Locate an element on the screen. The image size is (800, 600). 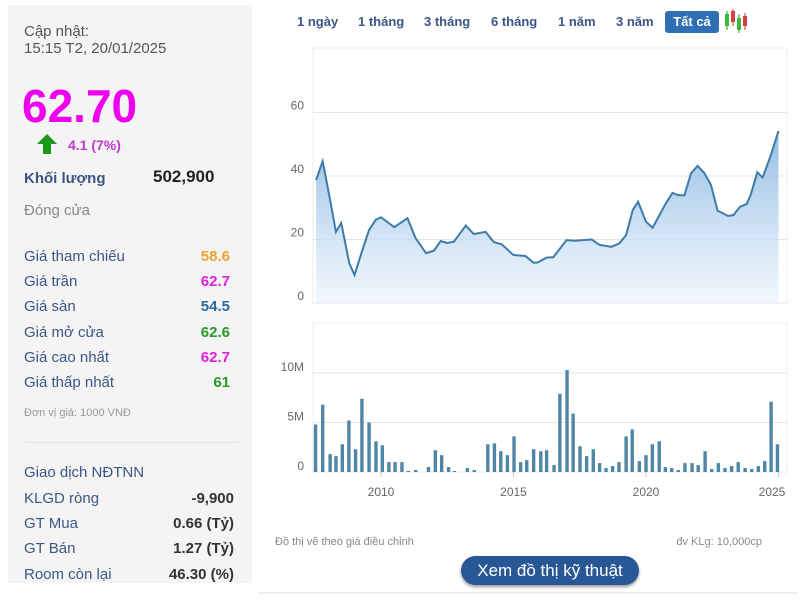
volume-tick-label: 0 is located at coordinates (300, 466).